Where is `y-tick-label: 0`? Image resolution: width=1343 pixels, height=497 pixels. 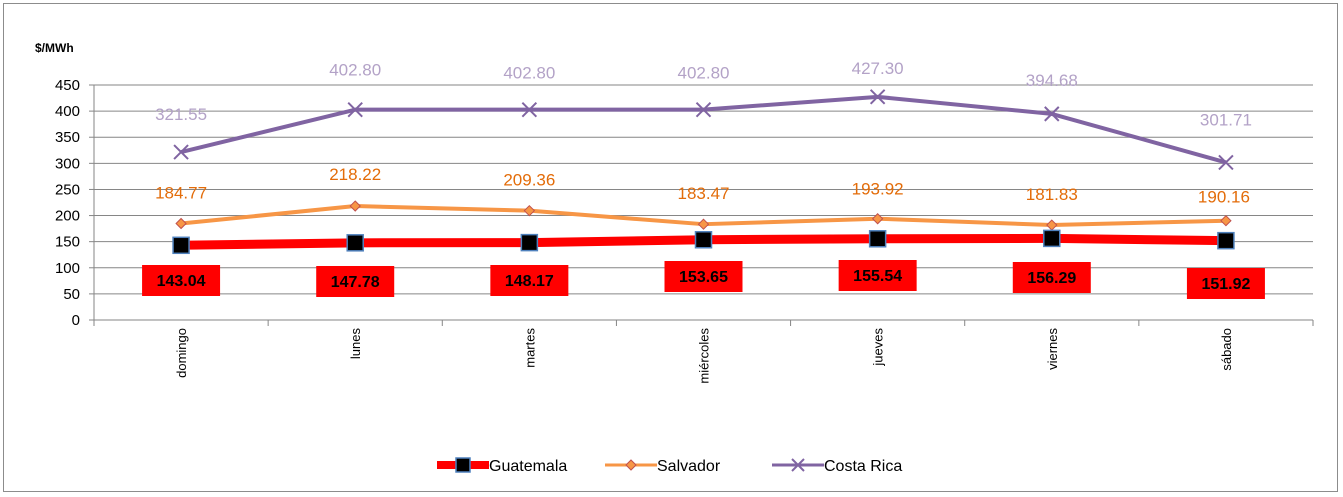 y-tick-label: 0 is located at coordinates (76, 320).